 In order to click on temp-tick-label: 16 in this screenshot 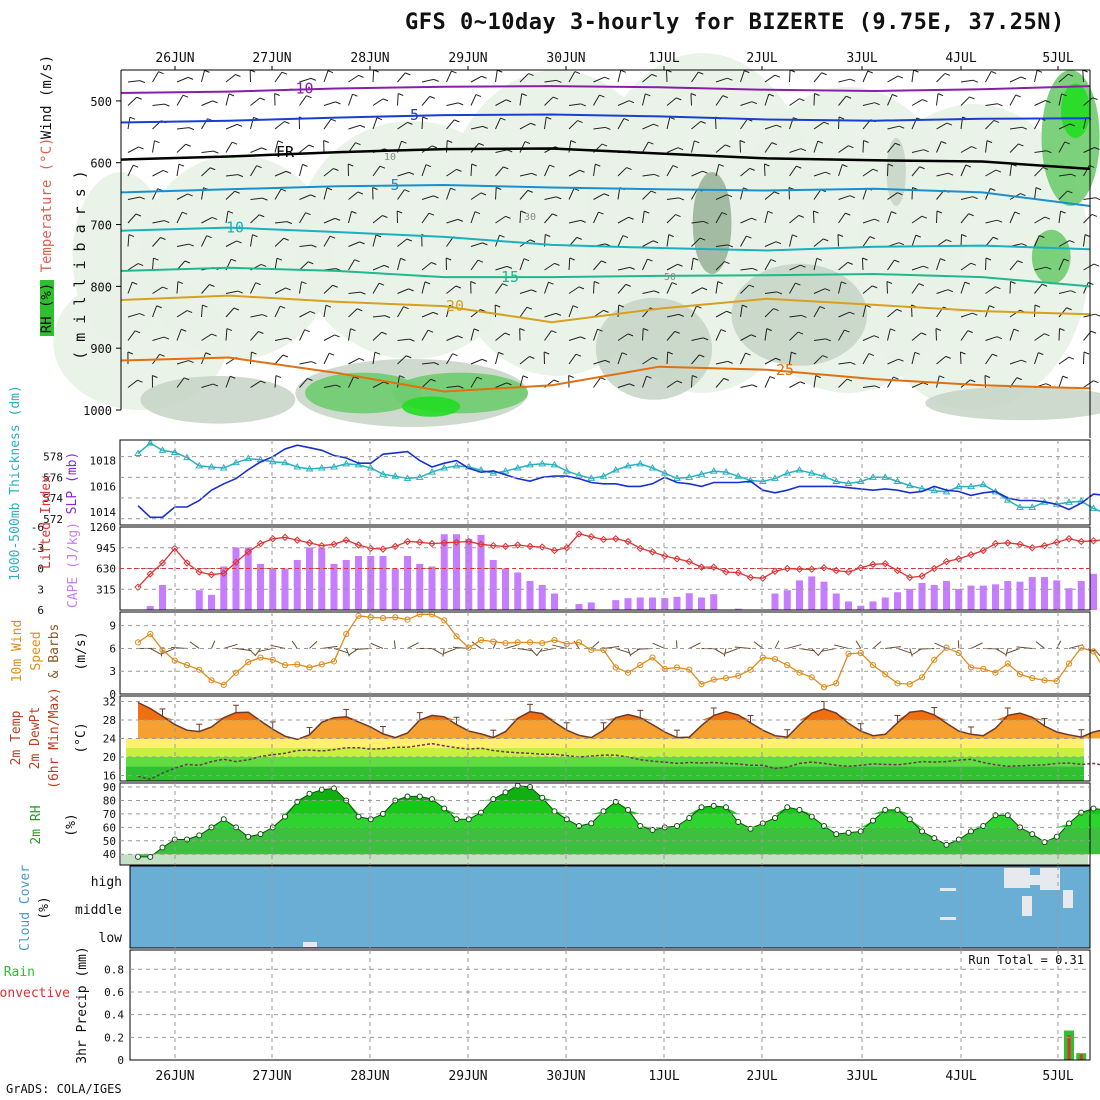, I will do `click(109, 775)`.